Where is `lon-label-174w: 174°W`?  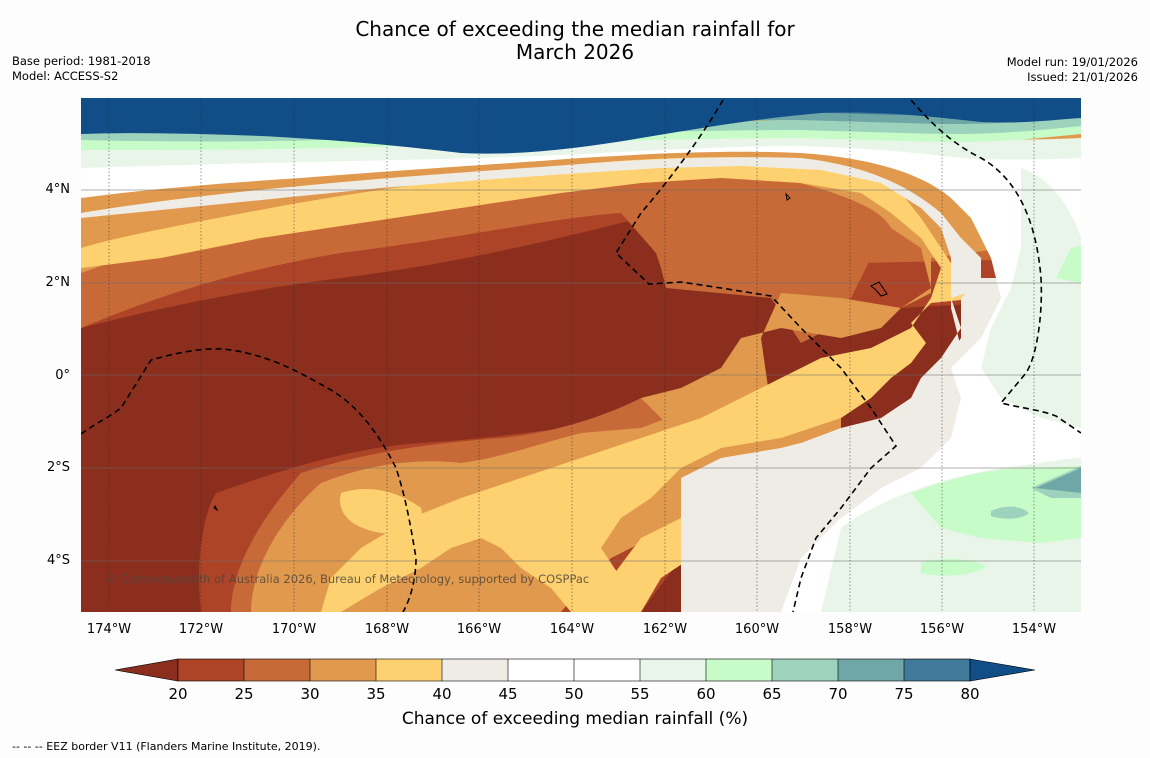
lon-label-174w: 174°W is located at coordinates (109, 629).